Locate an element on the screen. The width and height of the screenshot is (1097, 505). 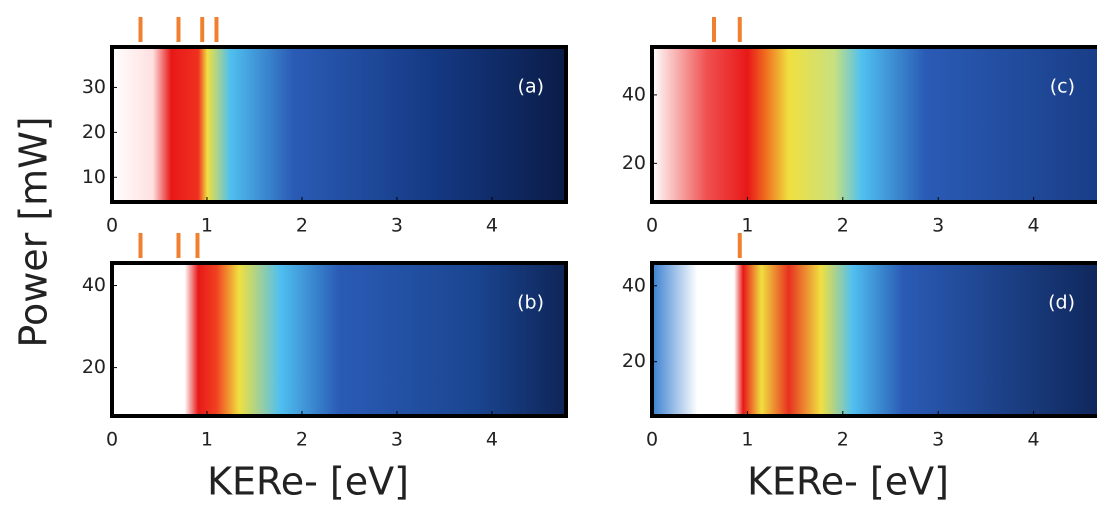
panel-label: (b) is located at coordinates (530, 303).